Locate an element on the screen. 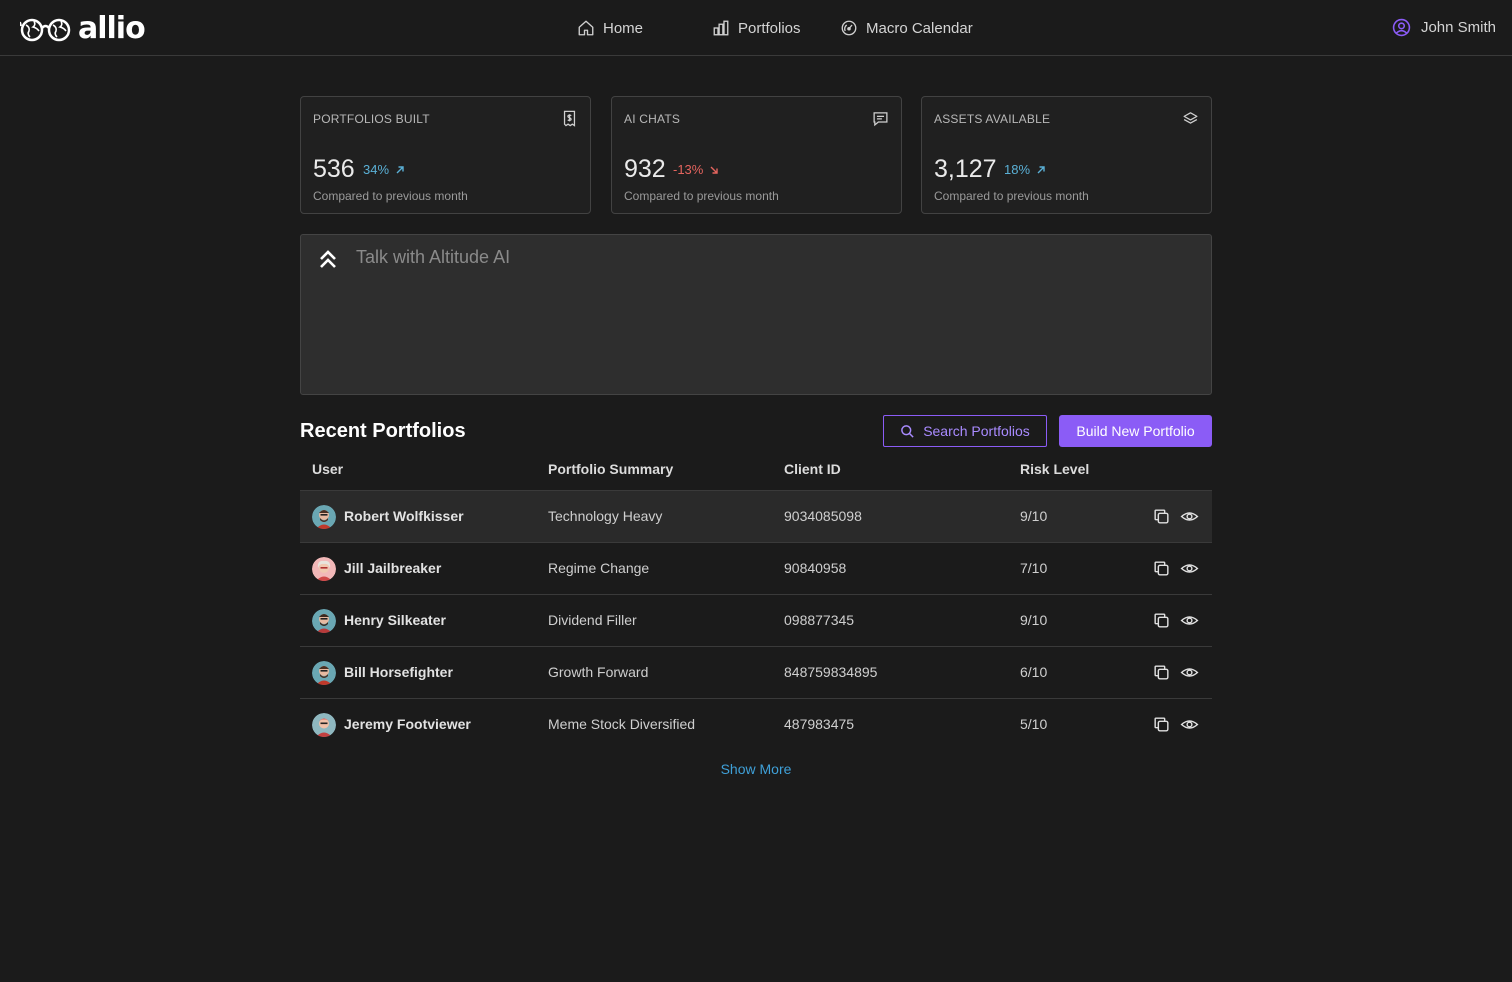  brand-name: allio is located at coordinates (112, 28).